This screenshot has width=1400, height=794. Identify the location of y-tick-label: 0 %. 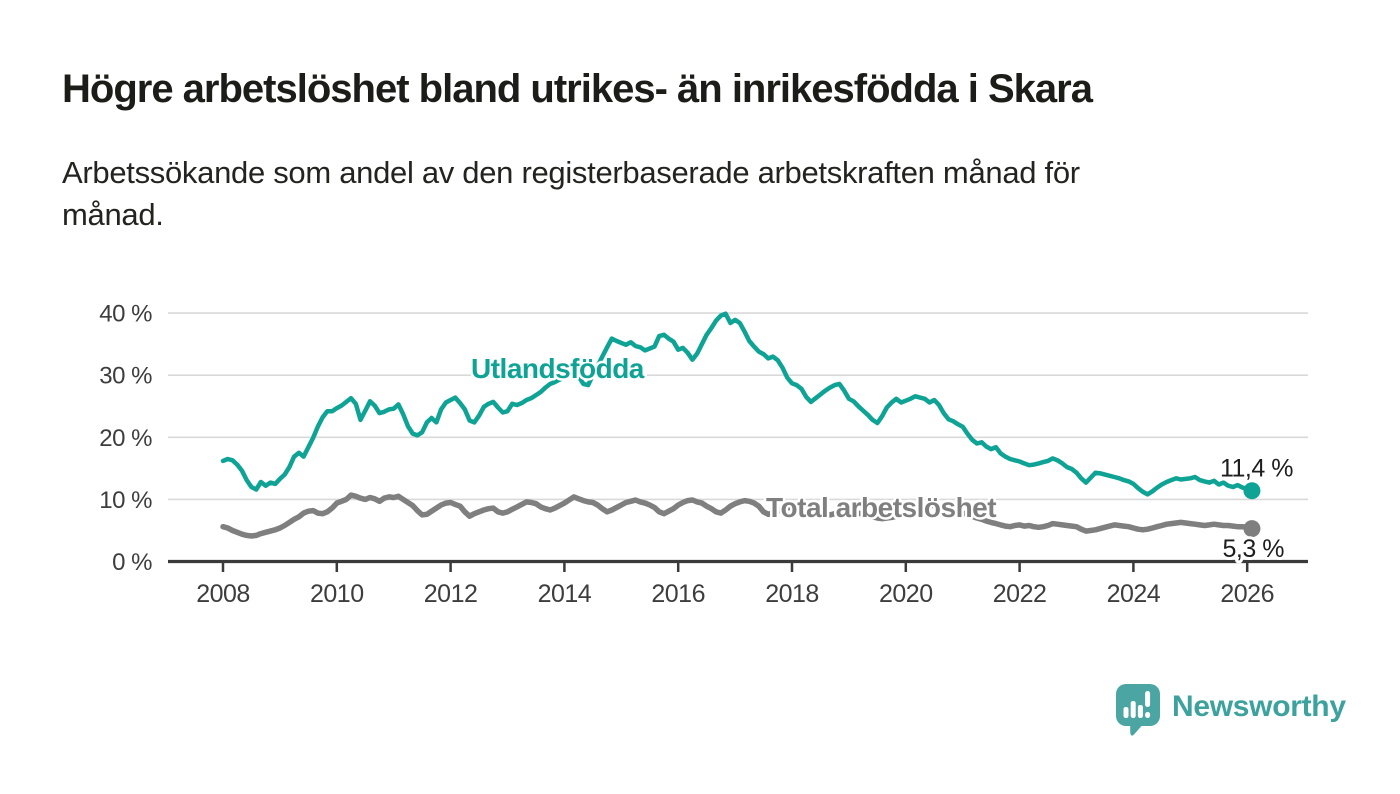
(132, 562).